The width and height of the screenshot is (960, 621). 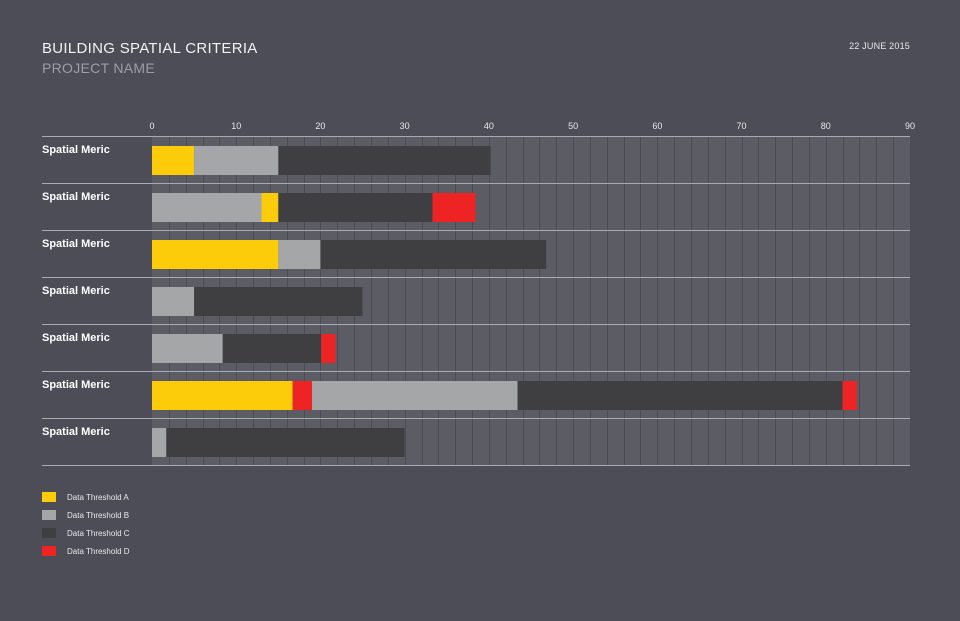 I want to click on x-tick-label: 40, so click(x=489, y=126).